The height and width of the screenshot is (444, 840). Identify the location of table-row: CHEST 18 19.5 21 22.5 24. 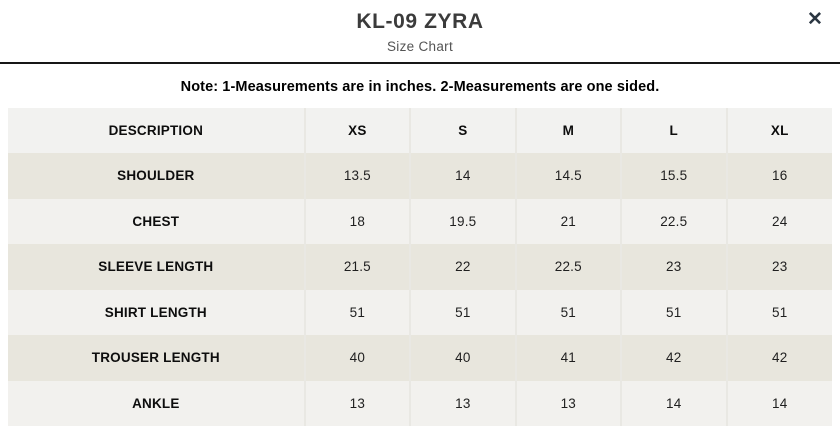
(420, 221).